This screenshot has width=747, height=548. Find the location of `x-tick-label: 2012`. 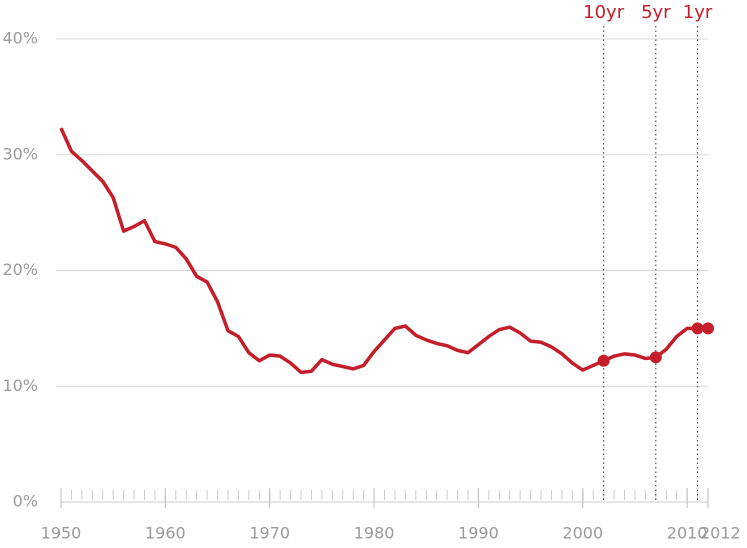

x-tick-label: 2012 is located at coordinates (720, 533).